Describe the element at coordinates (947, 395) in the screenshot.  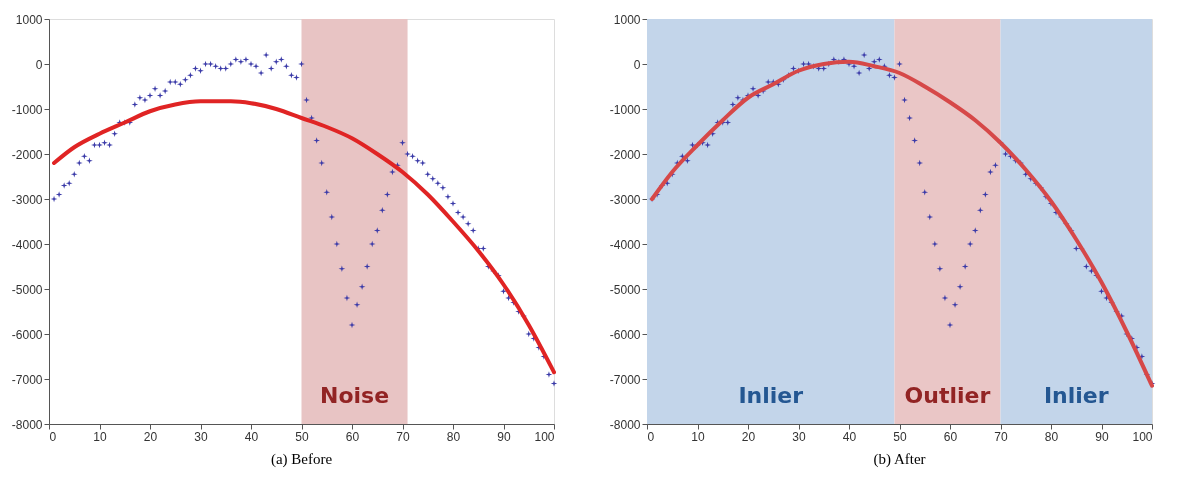
I see `band-label: Outlier` at that location.